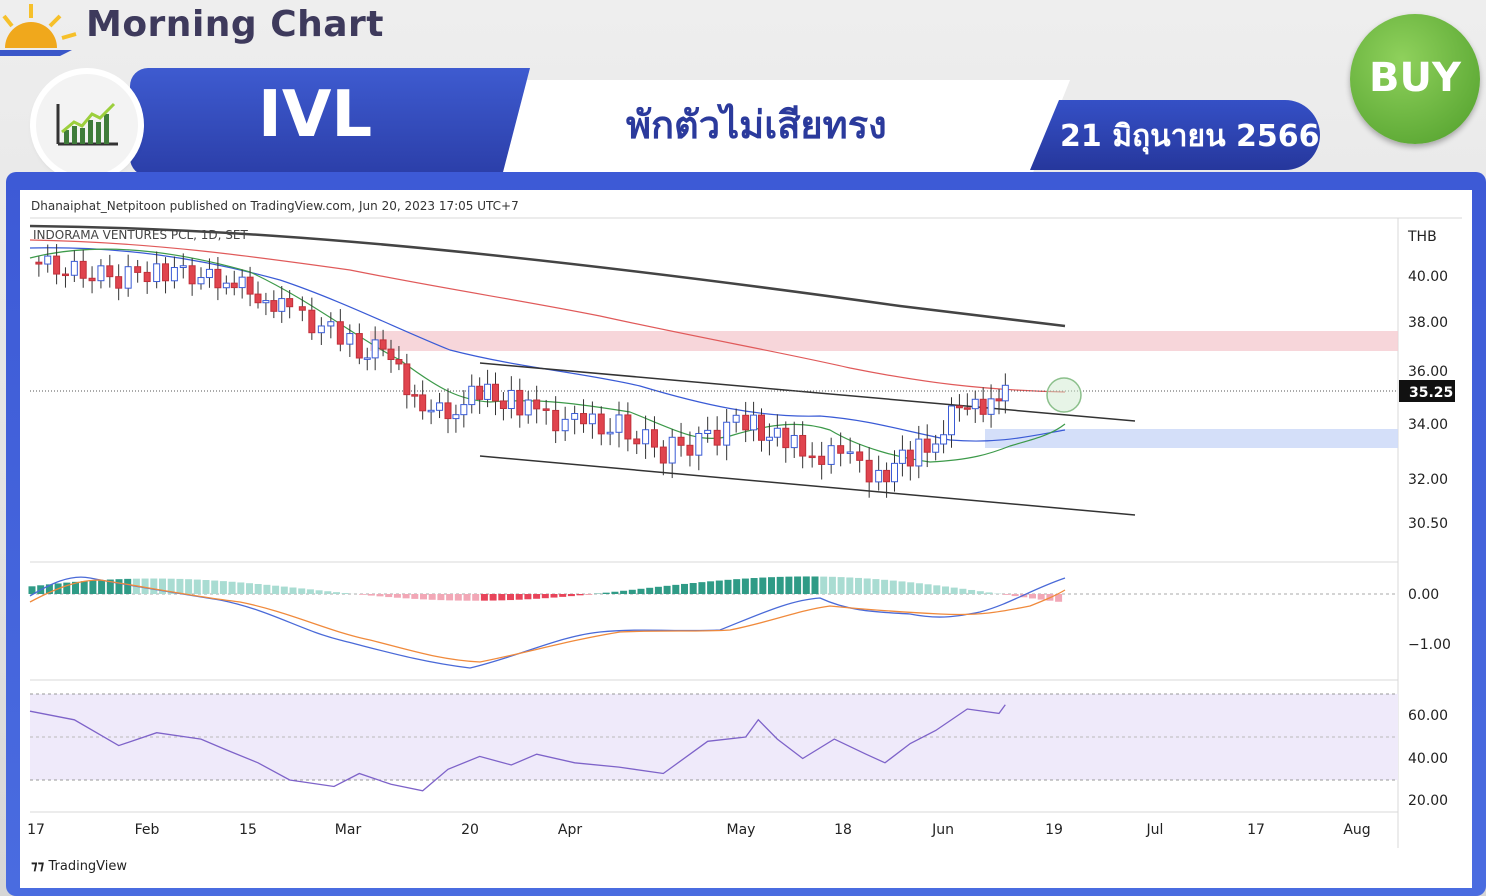  Describe the element at coordinates (1422, 237) in the screenshot. I see `currency-label: THB` at that location.